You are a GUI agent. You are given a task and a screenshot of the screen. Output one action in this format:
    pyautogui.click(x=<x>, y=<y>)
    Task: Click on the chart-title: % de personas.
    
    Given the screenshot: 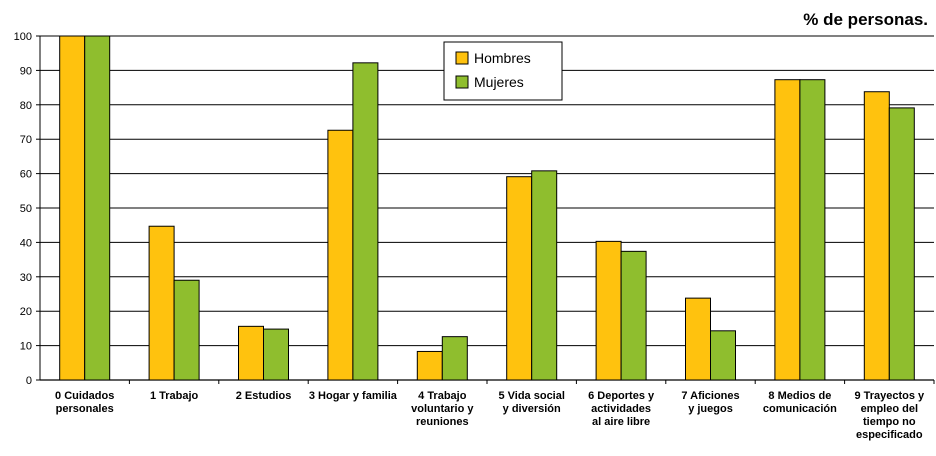 What is the action you would take?
    pyautogui.click(x=865, y=19)
    